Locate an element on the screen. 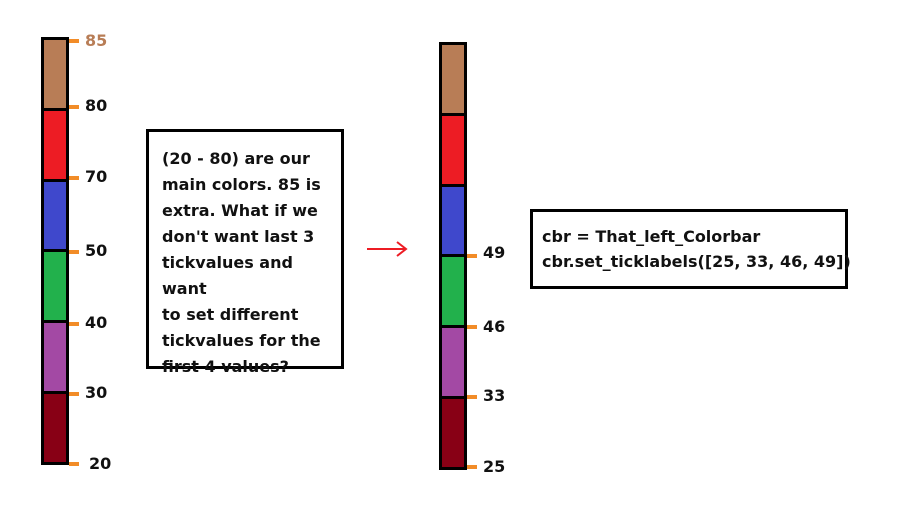 The height and width of the screenshot is (513, 897). colorbar-segment-top is located at coordinates (453, 80).